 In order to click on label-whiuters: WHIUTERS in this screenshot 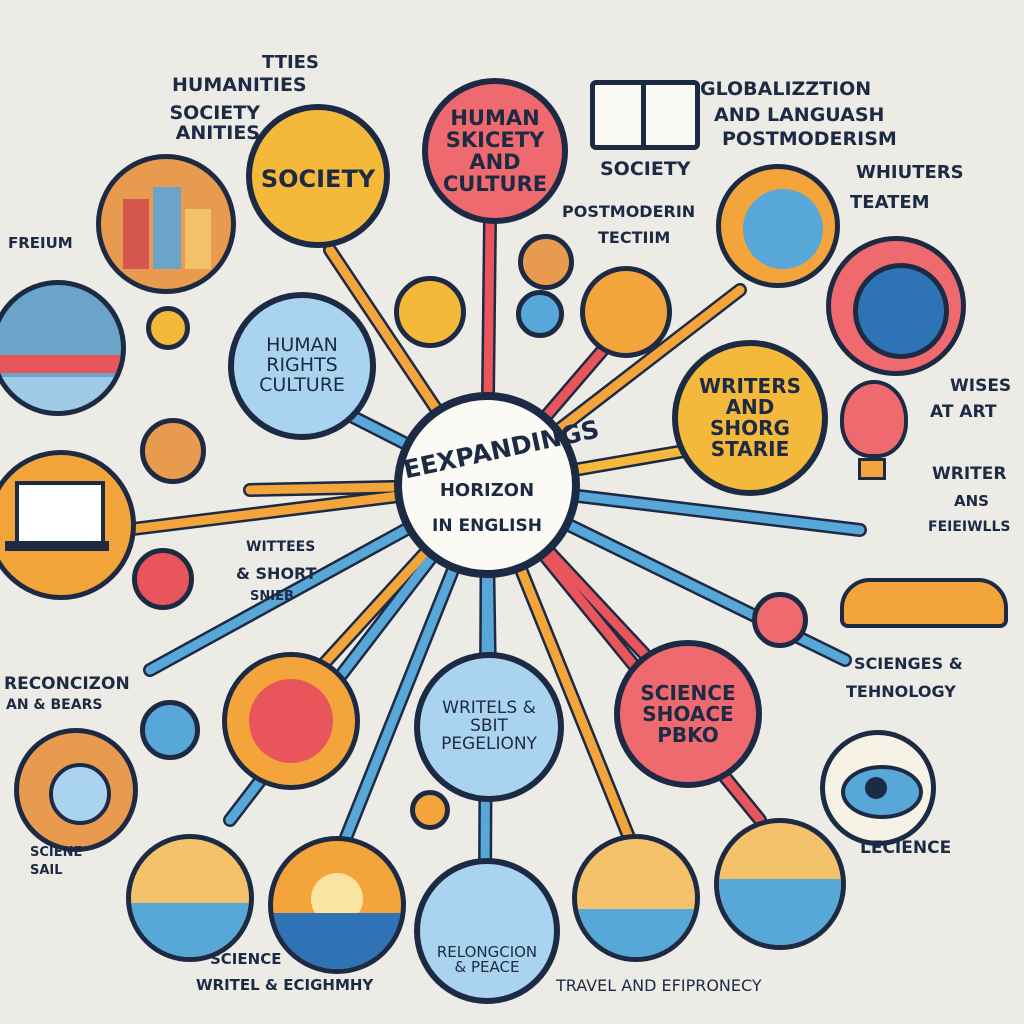, I will do `click(910, 172)`.